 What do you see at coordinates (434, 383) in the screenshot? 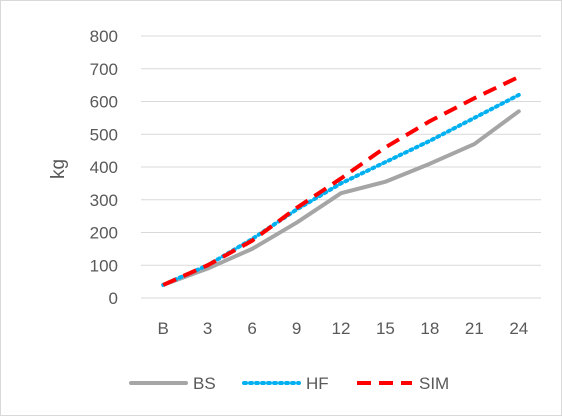
I see `legend-label-sim: SIM` at bounding box center [434, 383].